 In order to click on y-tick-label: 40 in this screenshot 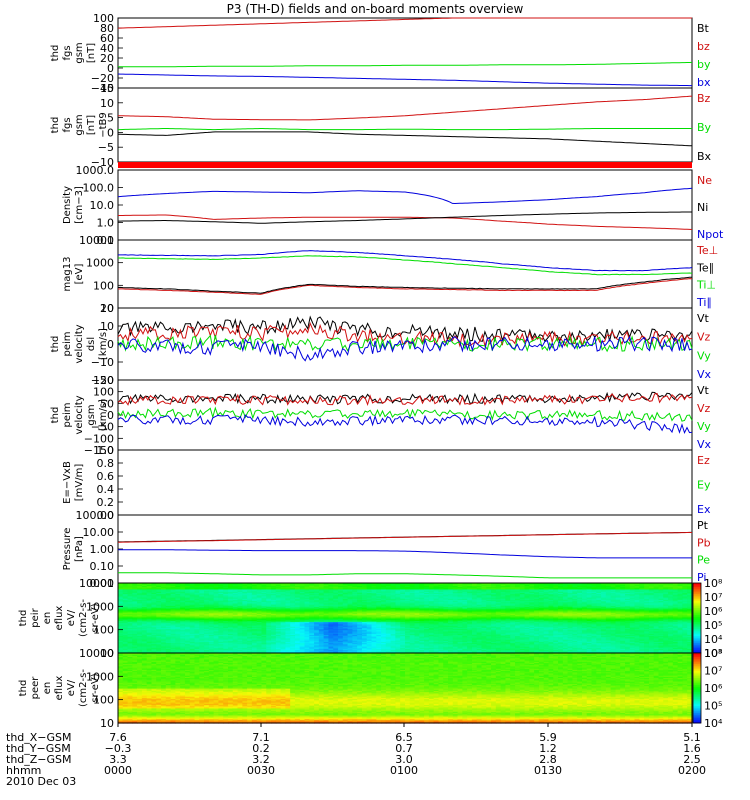, I will do `click(107, 48)`.